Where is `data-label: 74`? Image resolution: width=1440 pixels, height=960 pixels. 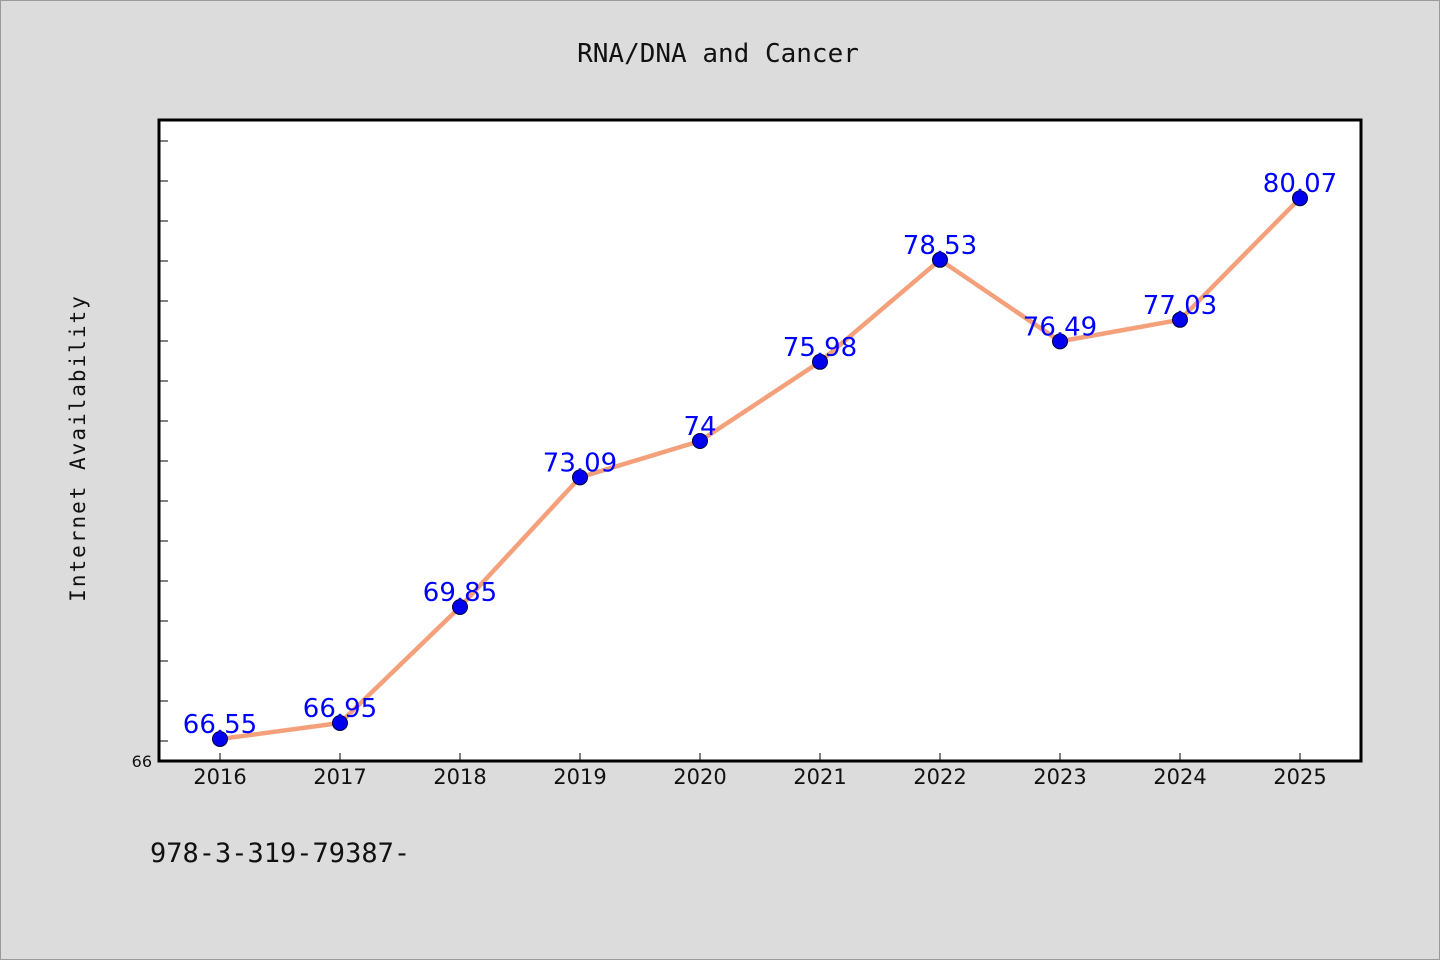 data-label: 74 is located at coordinates (699, 427).